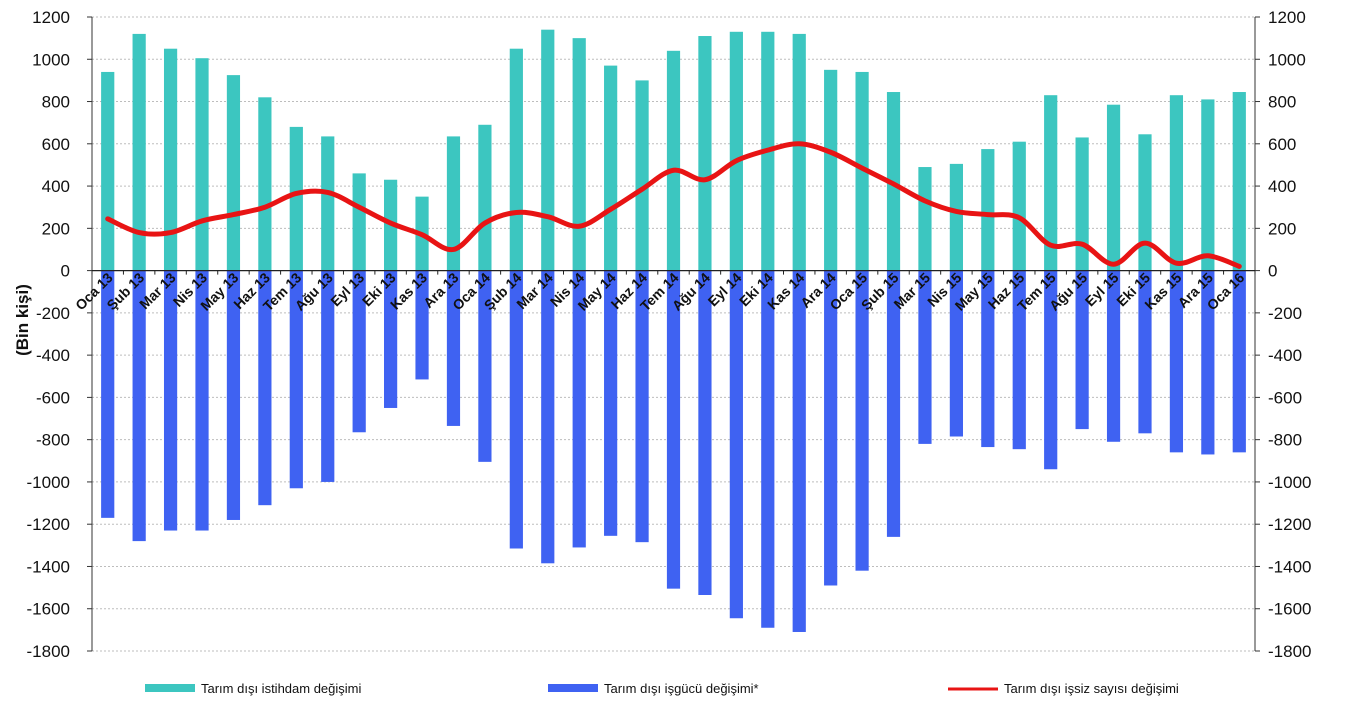 Image resolution: width=1347 pixels, height=705 pixels. What do you see at coordinates (1282, 144) in the screenshot?
I see `y-tick-label-right: 600` at bounding box center [1282, 144].